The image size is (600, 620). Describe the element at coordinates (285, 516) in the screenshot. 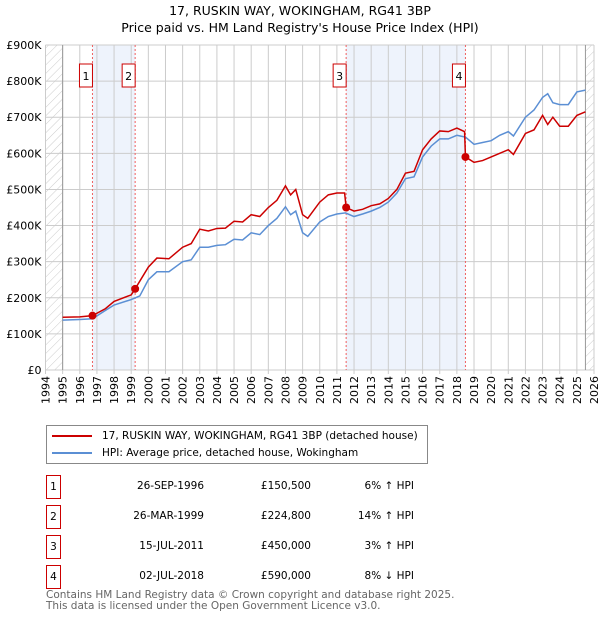

I see `sale-price: £224,800` at that location.